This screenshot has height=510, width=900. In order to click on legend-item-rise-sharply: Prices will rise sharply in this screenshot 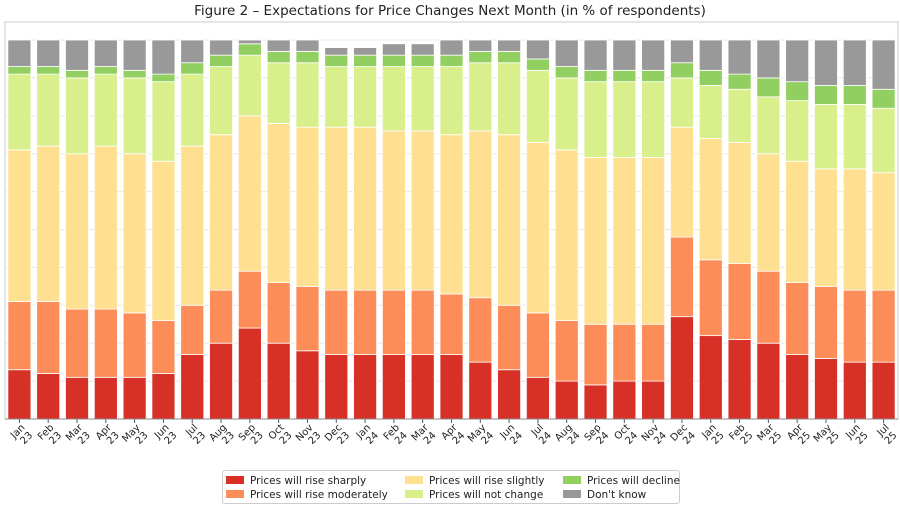, I will do `click(296, 481)`.